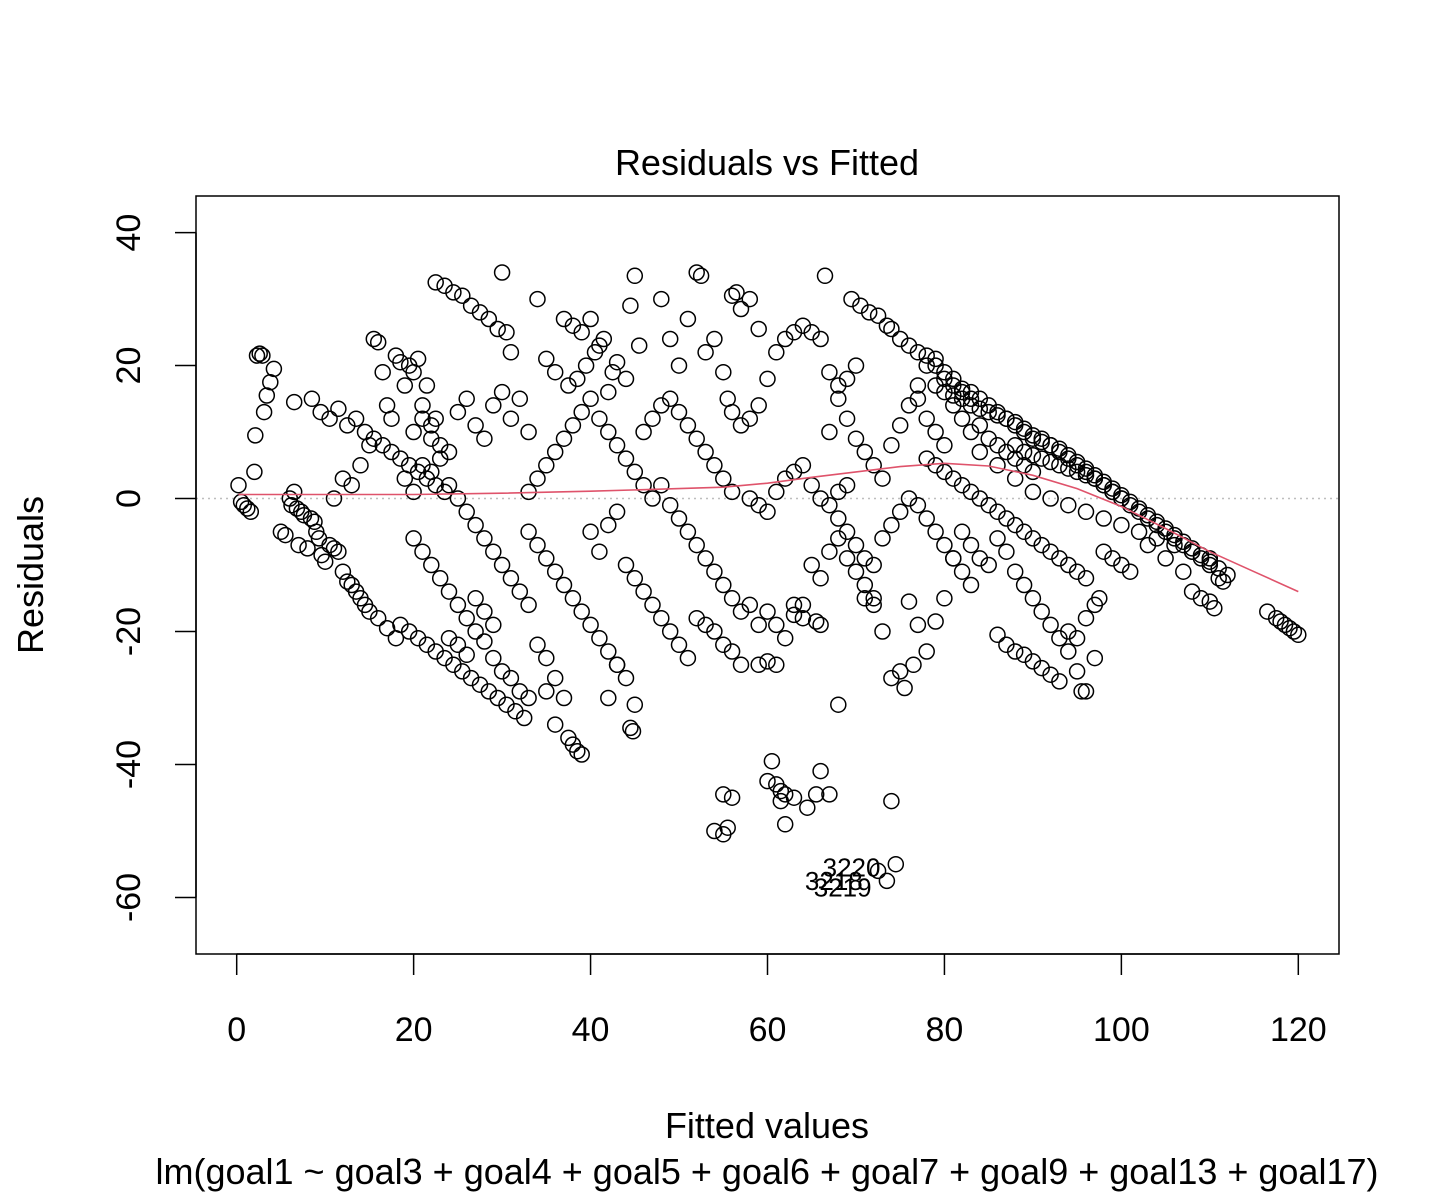 This screenshot has height=1200, width=1440. What do you see at coordinates (236, 1030) in the screenshot?
I see `x-tick-label: 0` at bounding box center [236, 1030].